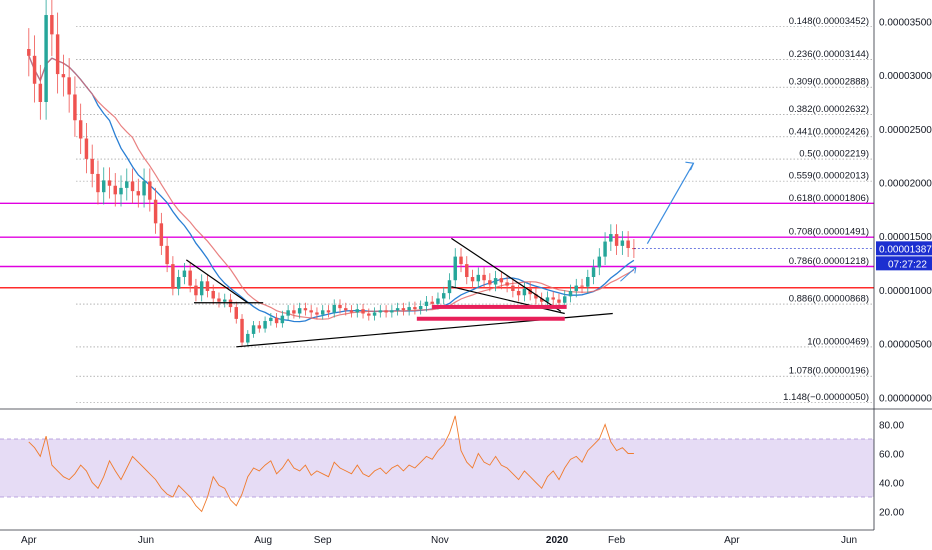  Describe the element at coordinates (499, 306) in the screenshot. I see `red-zone-upper` at that location.